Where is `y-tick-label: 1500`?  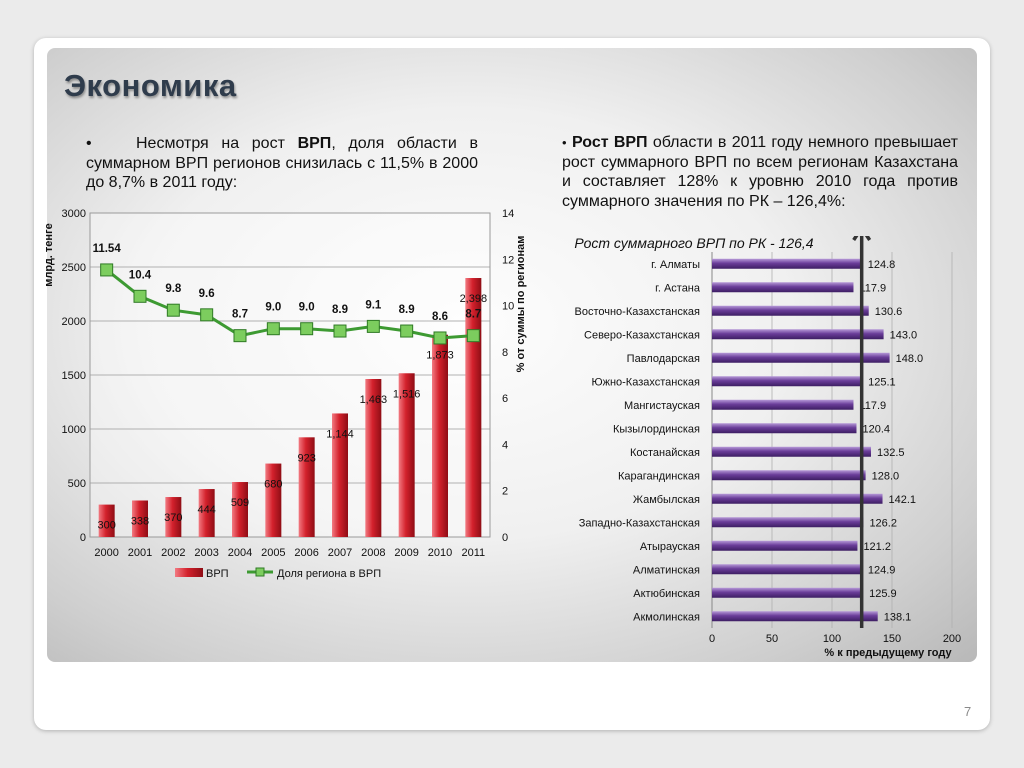 y-tick-label: 1500 is located at coordinates (74, 376).